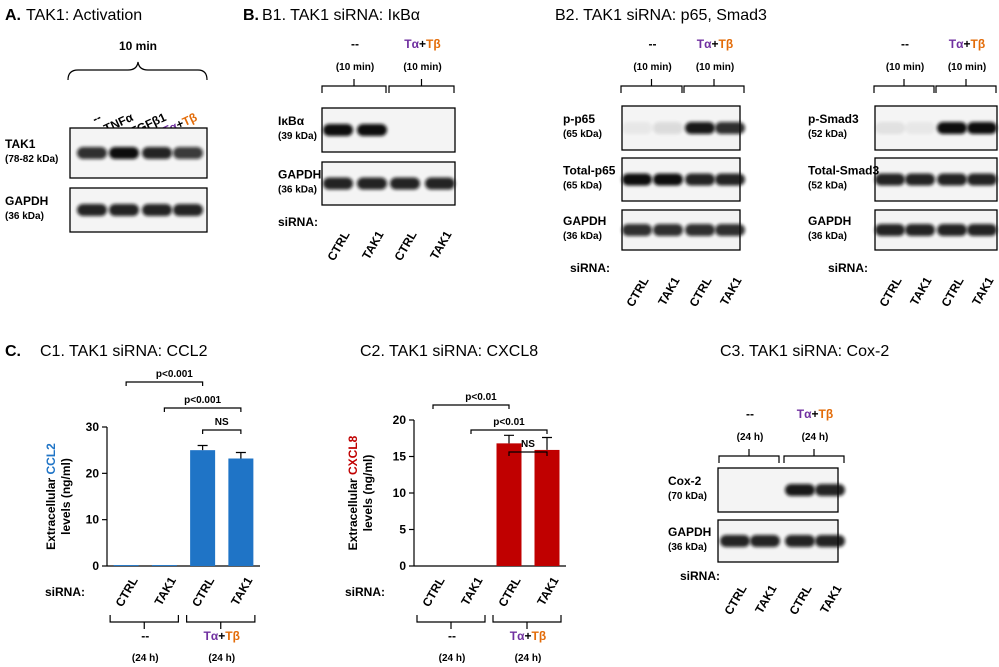 This screenshot has height=667, width=999. Describe the element at coordinates (579, 119) in the screenshot. I see `row-label: p-p65` at that location.